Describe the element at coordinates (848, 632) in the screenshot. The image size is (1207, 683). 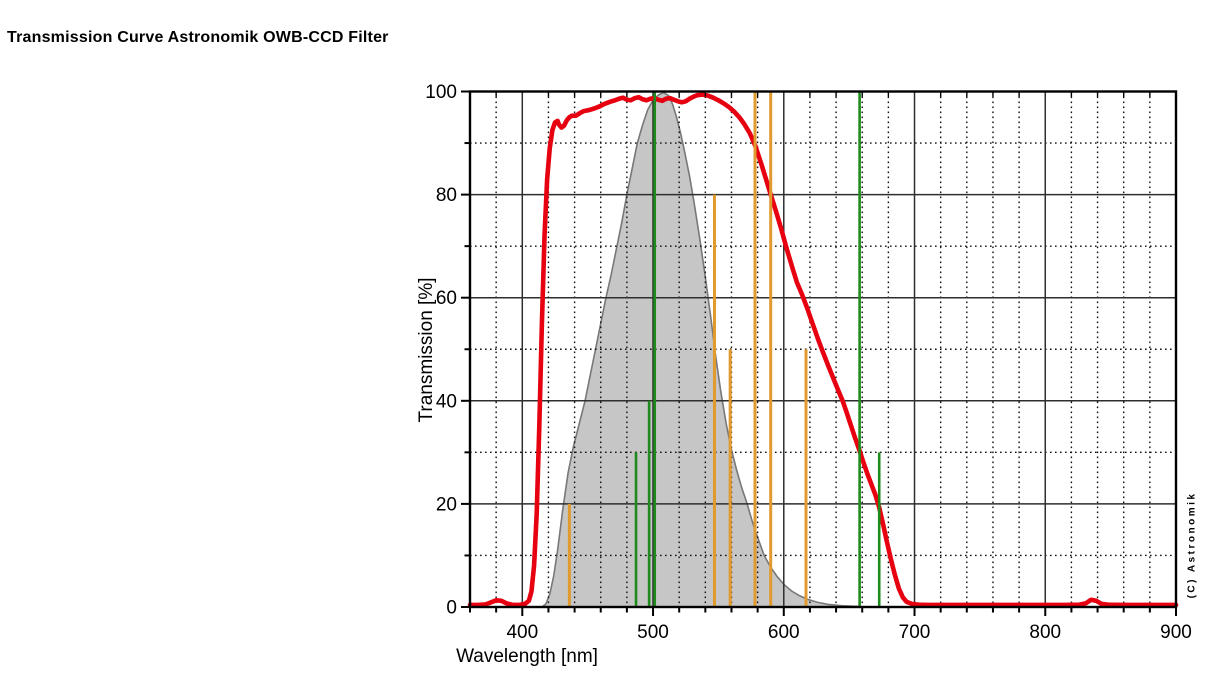
I see `x-tick-labels: 400 500 600 700 800 900` at that location.